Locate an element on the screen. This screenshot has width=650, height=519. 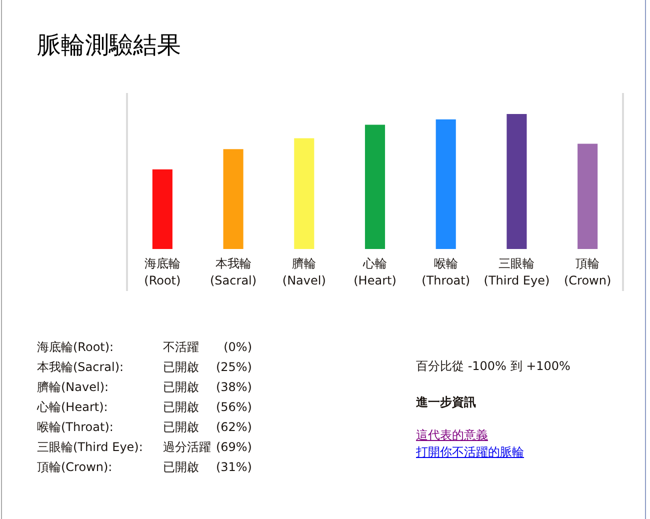
text: 心輪(Heart): is located at coordinates (73, 407).